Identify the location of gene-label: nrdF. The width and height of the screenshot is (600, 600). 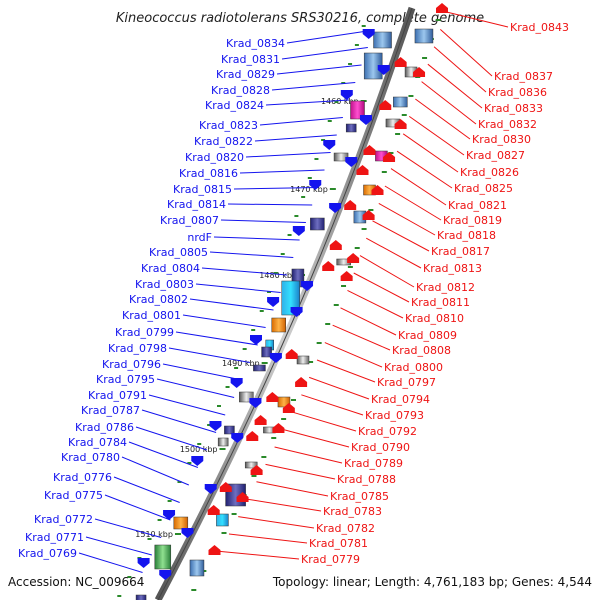
(199, 237).